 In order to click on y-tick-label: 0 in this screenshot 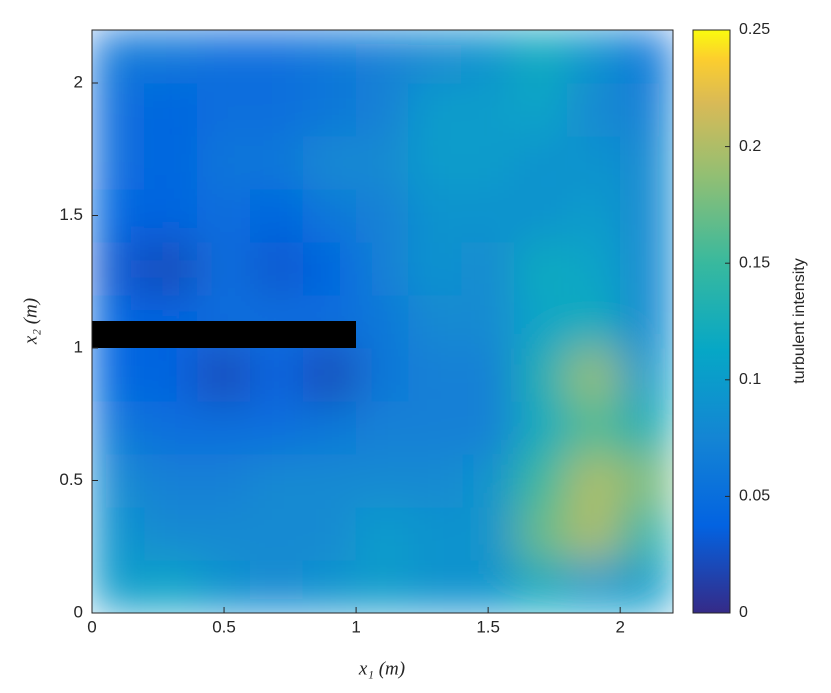, I will do `click(78, 611)`.